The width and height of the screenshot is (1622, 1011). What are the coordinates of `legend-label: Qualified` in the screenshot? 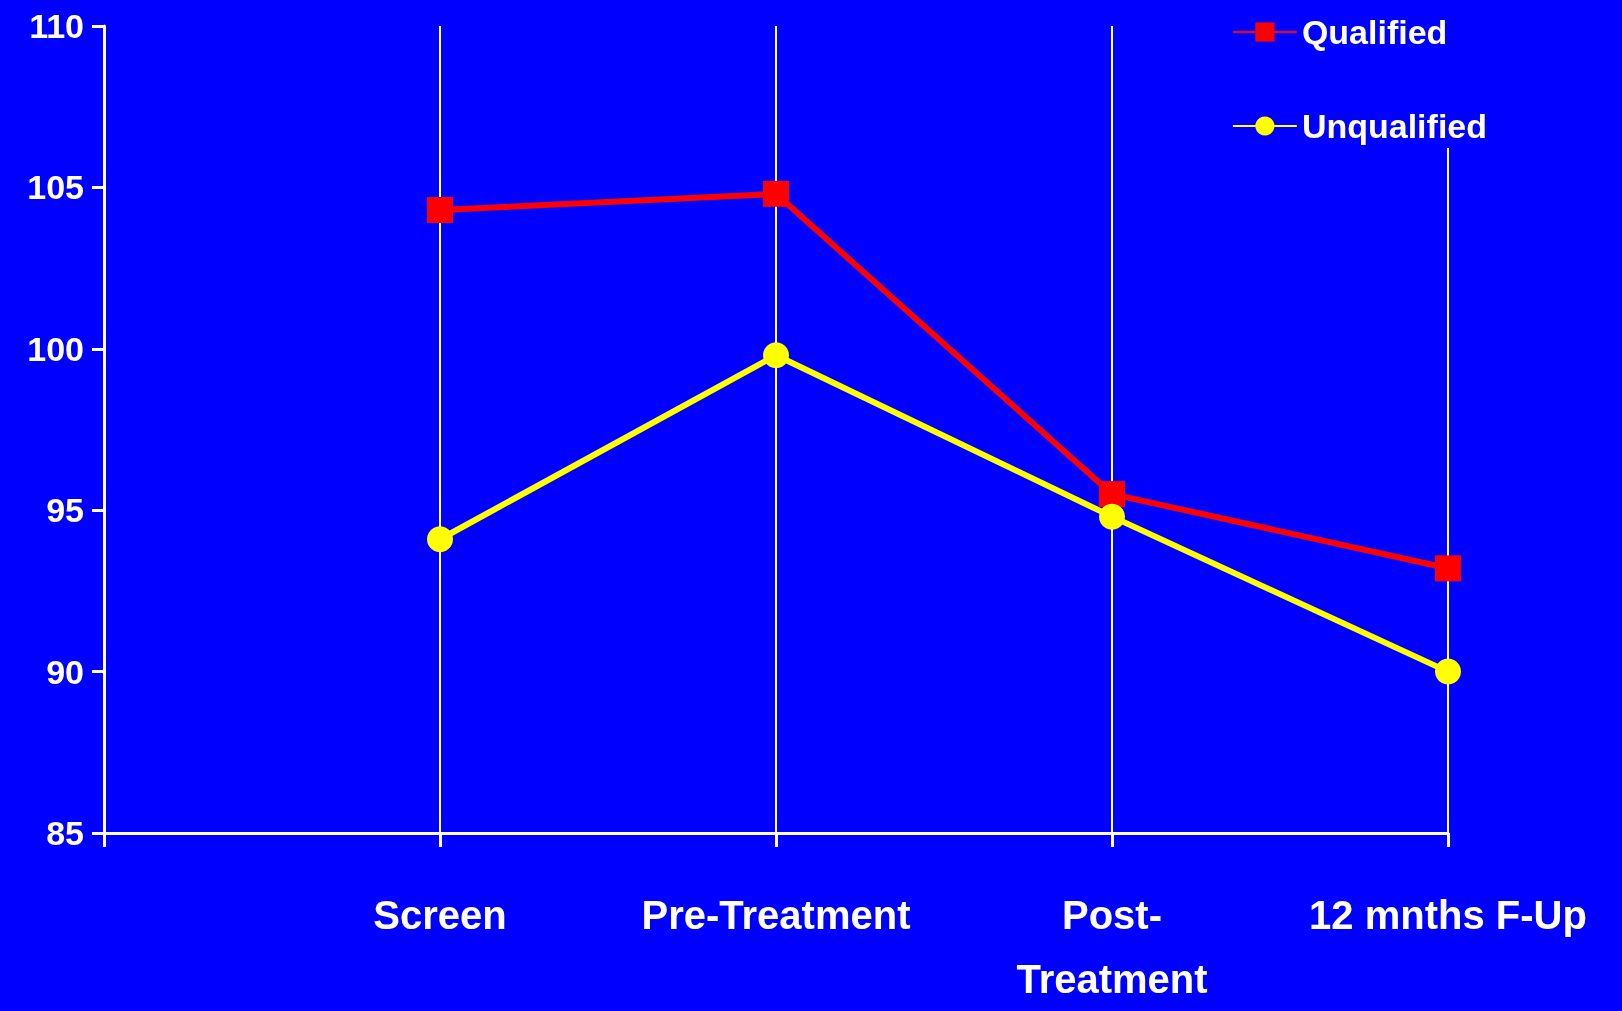 It's located at (1374, 32).